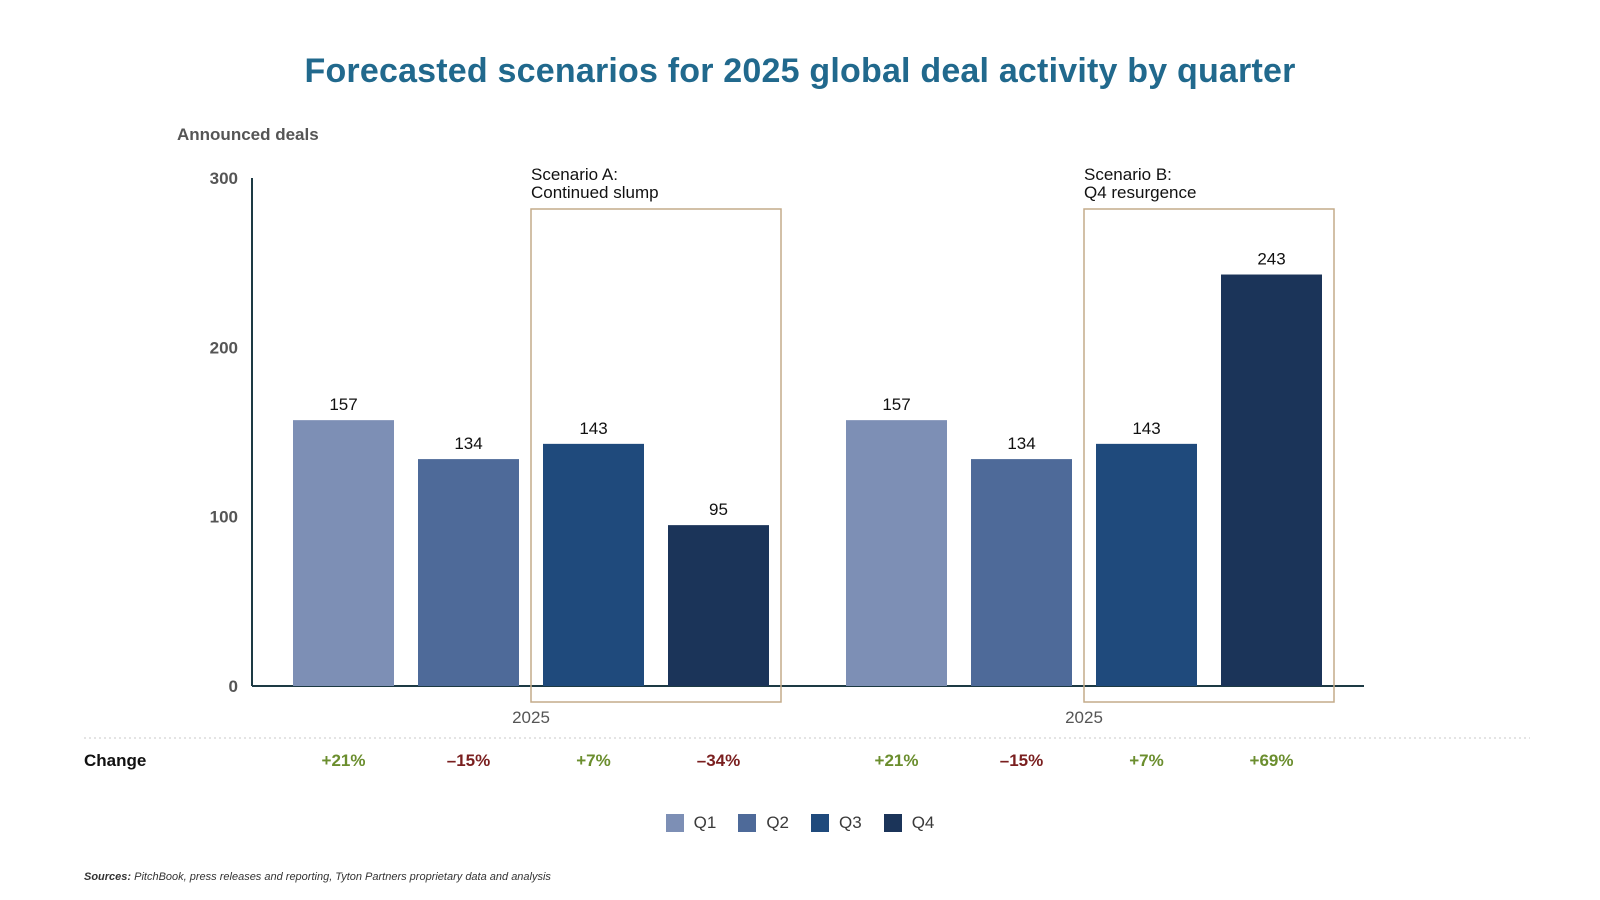 Image resolution: width=1600 pixels, height=900 pixels. Describe the element at coordinates (850, 822) in the screenshot. I see `legend-label: Q3` at that location.